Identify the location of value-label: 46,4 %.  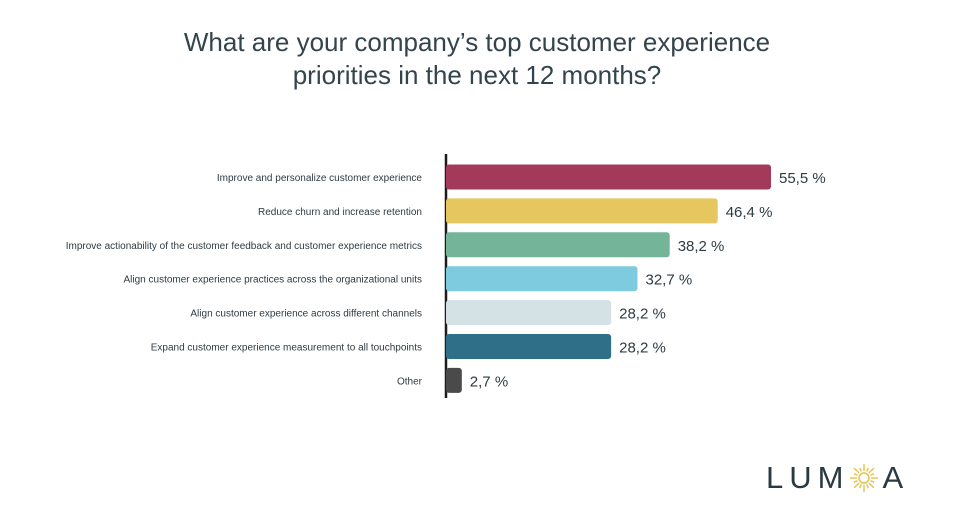
(749, 212).